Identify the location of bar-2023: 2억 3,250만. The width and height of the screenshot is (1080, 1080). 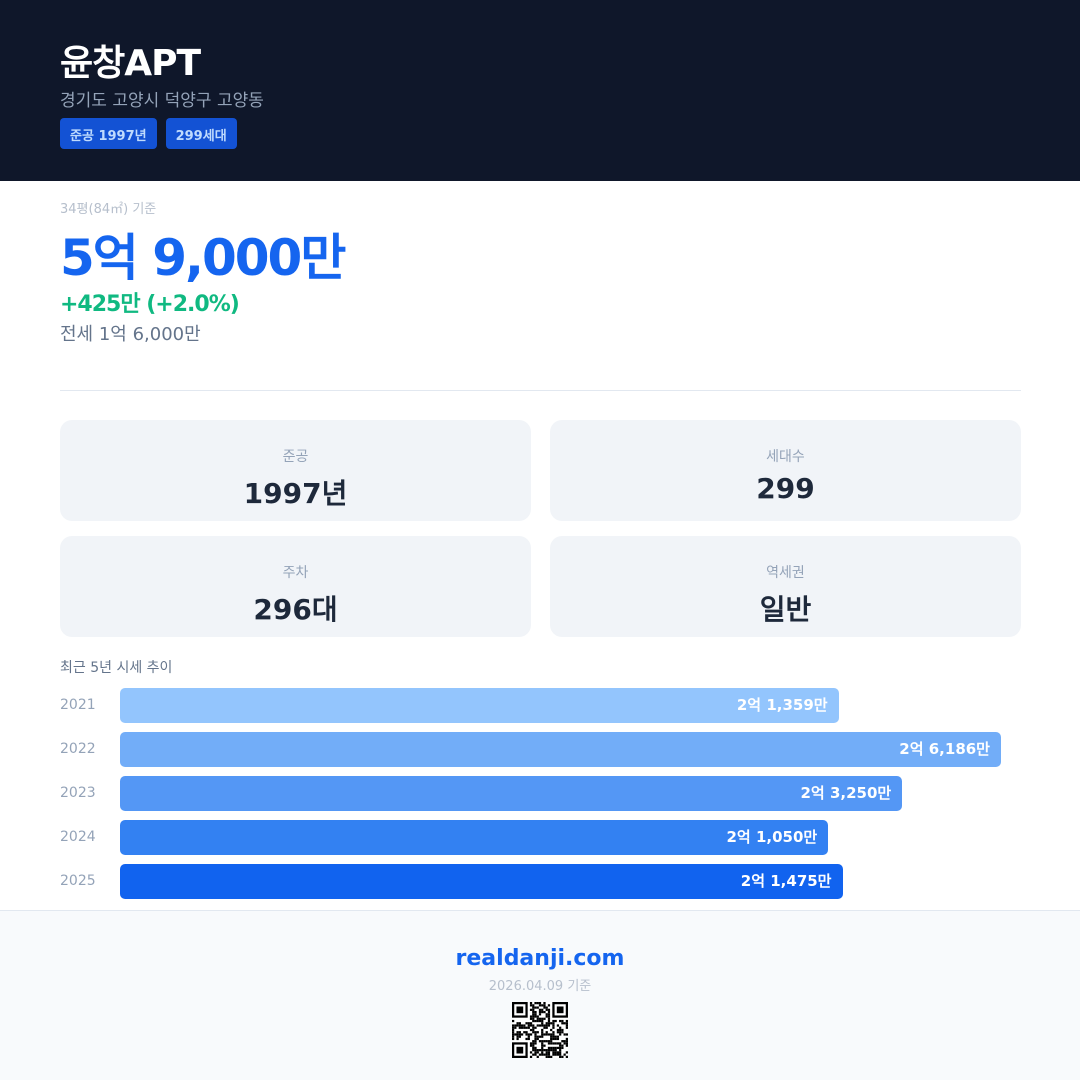
(511, 793).